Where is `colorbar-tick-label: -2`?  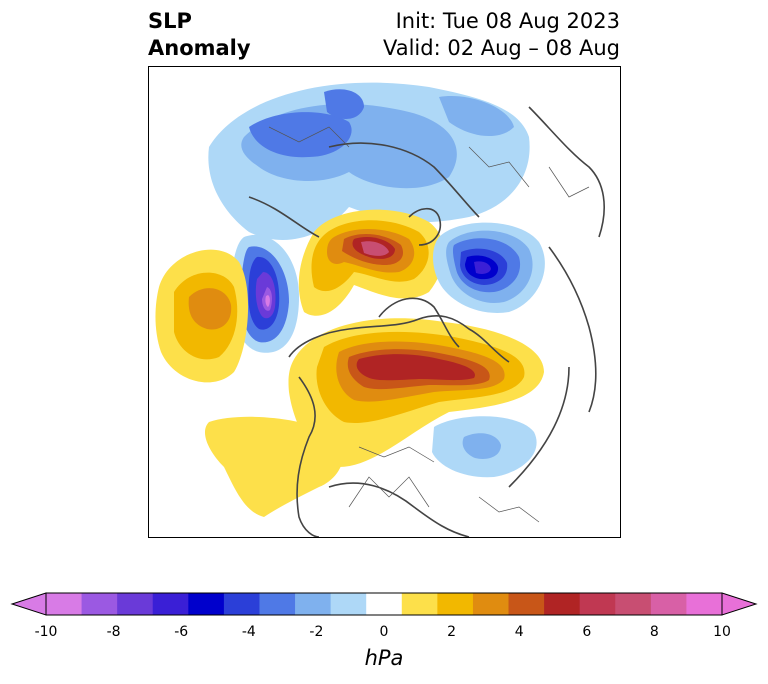
colorbar-tick-label: -2 is located at coordinates (316, 632).